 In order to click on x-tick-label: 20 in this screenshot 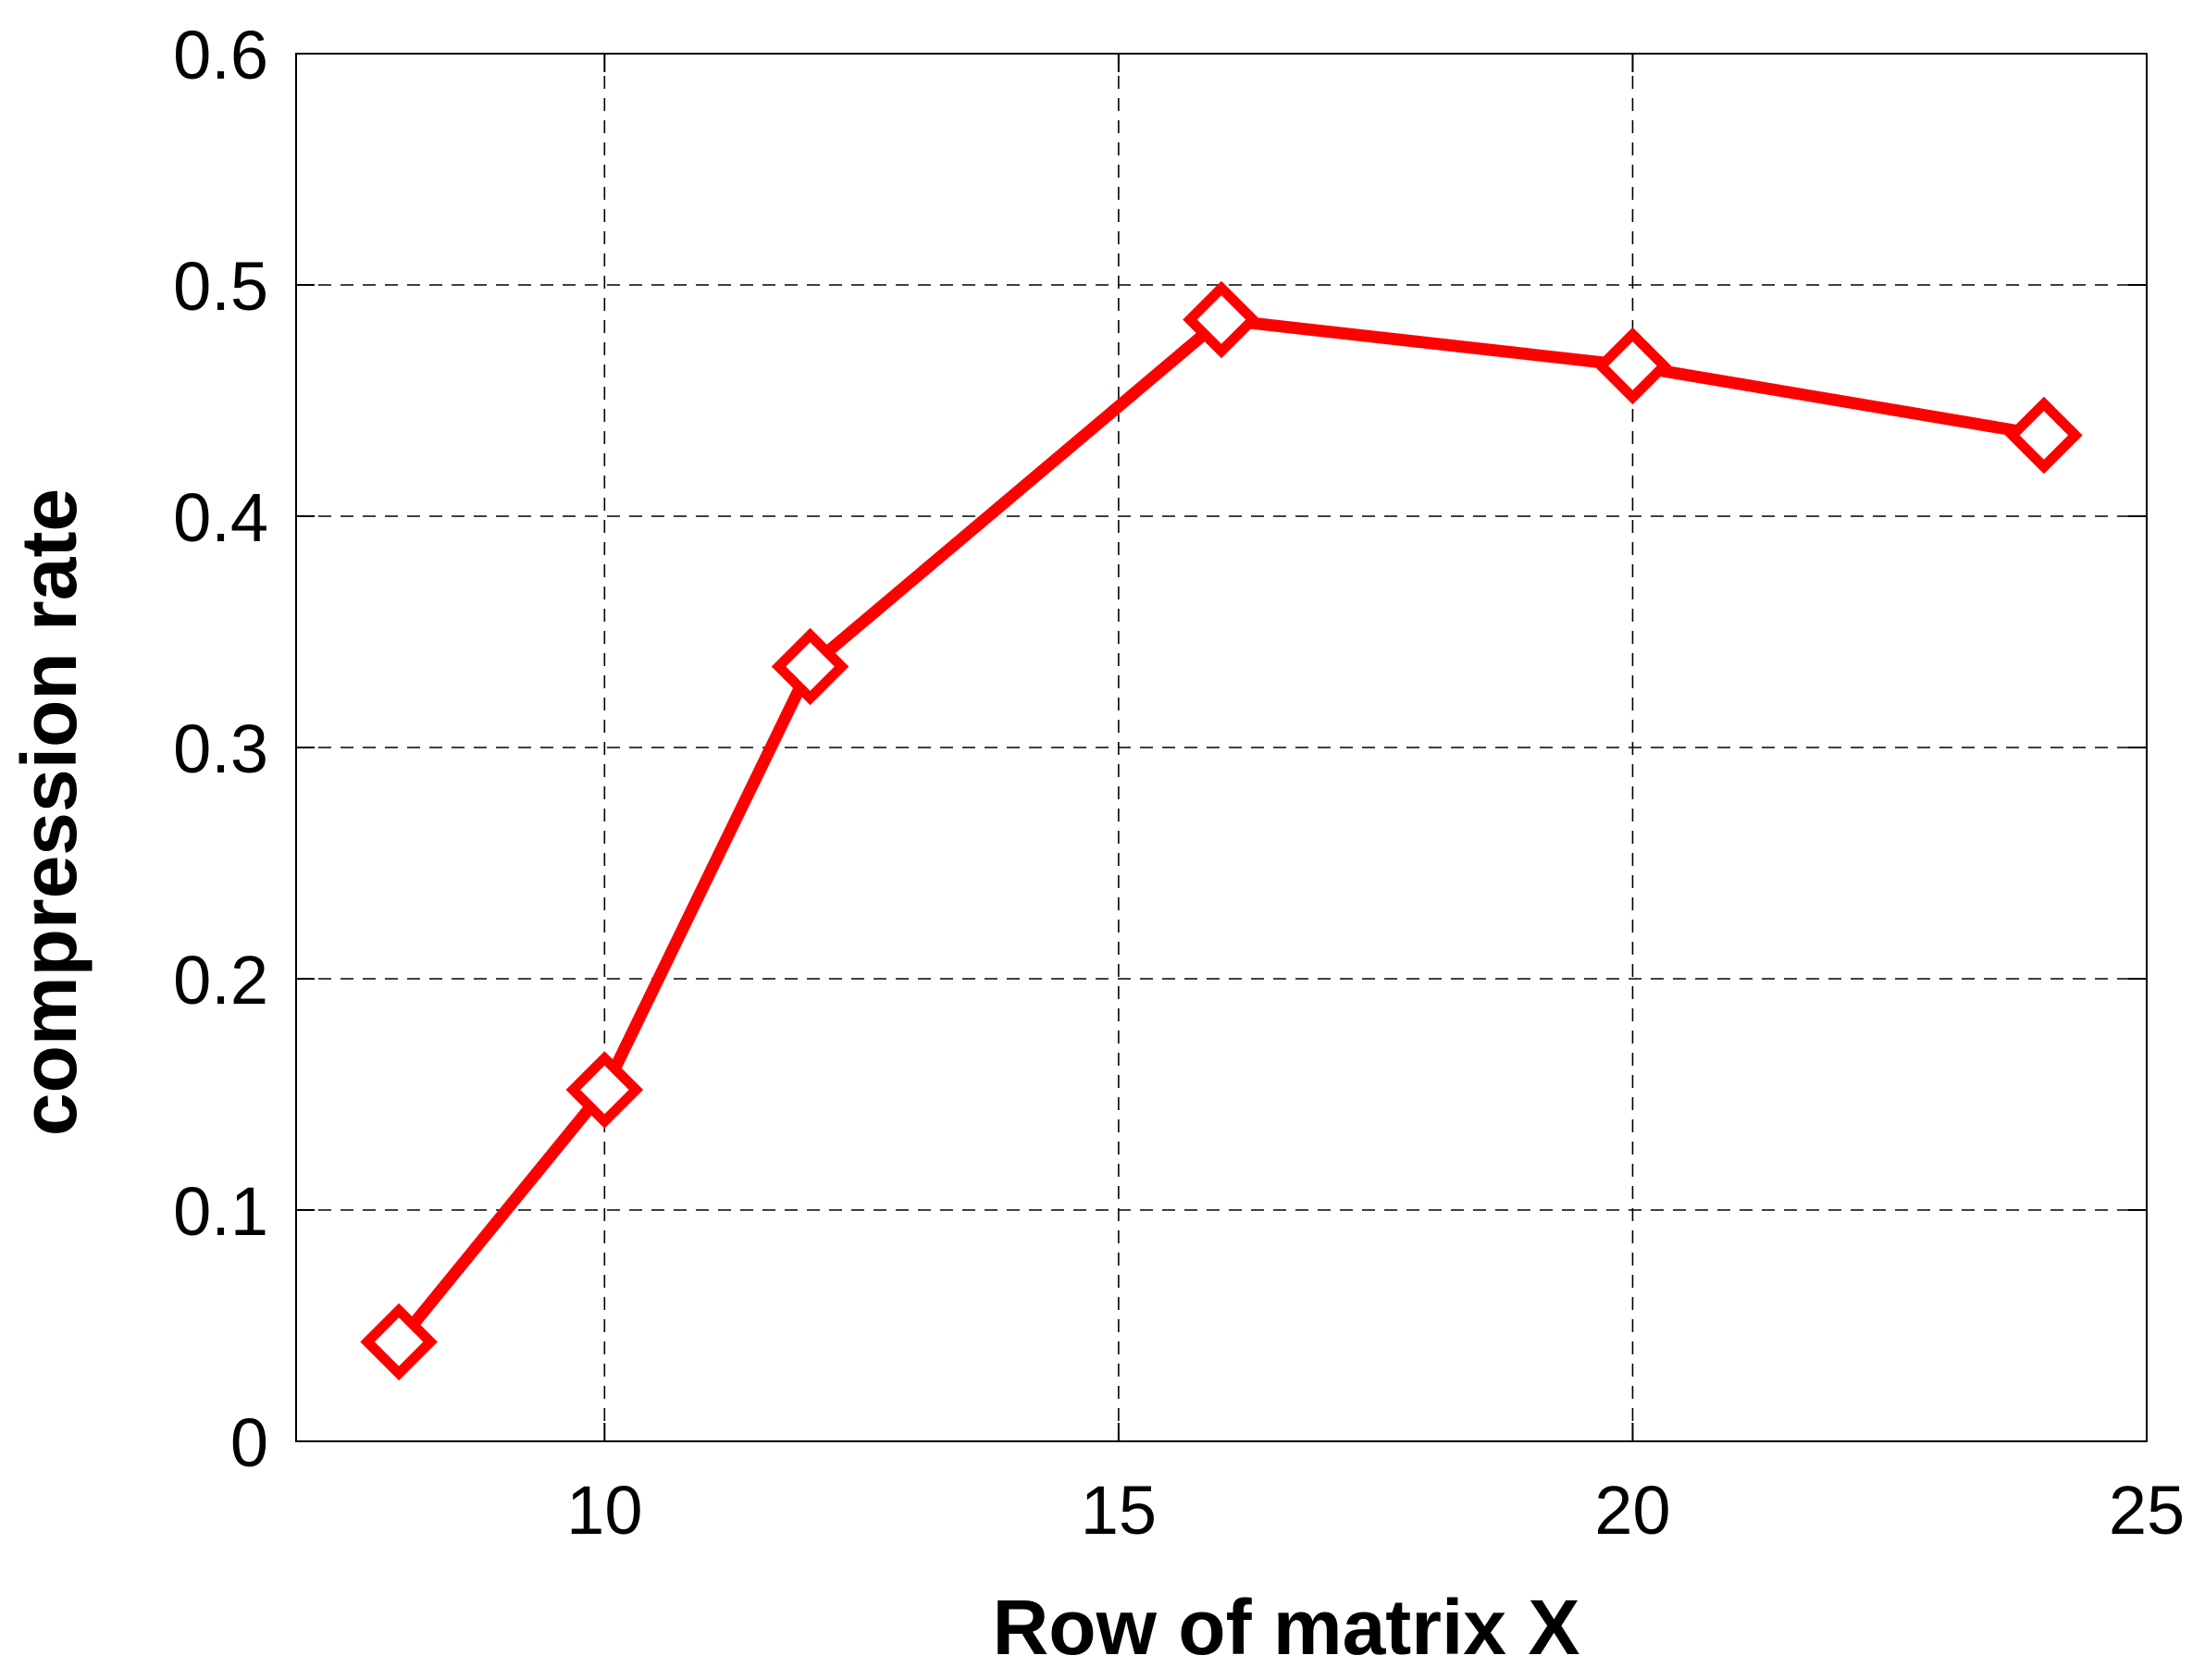, I will do `click(1632, 1510)`.